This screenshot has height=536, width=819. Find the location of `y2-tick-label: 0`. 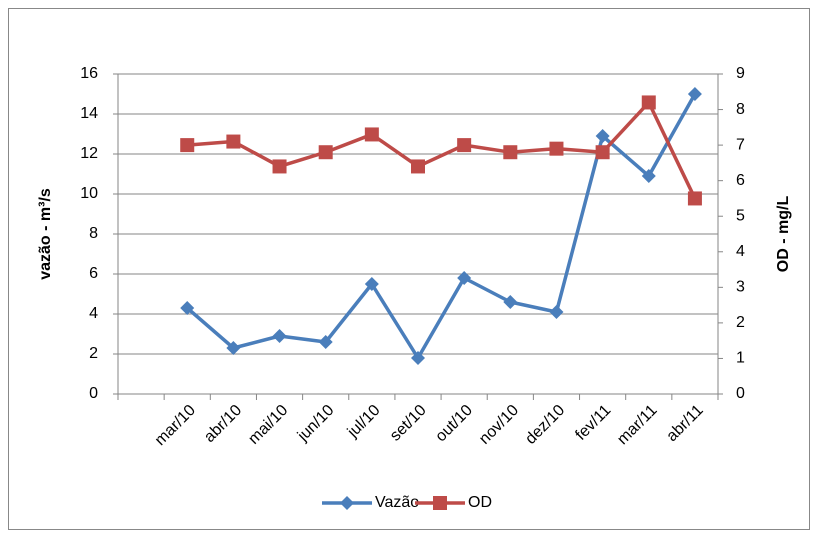

y2-tick-label: 0 is located at coordinates (740, 393).